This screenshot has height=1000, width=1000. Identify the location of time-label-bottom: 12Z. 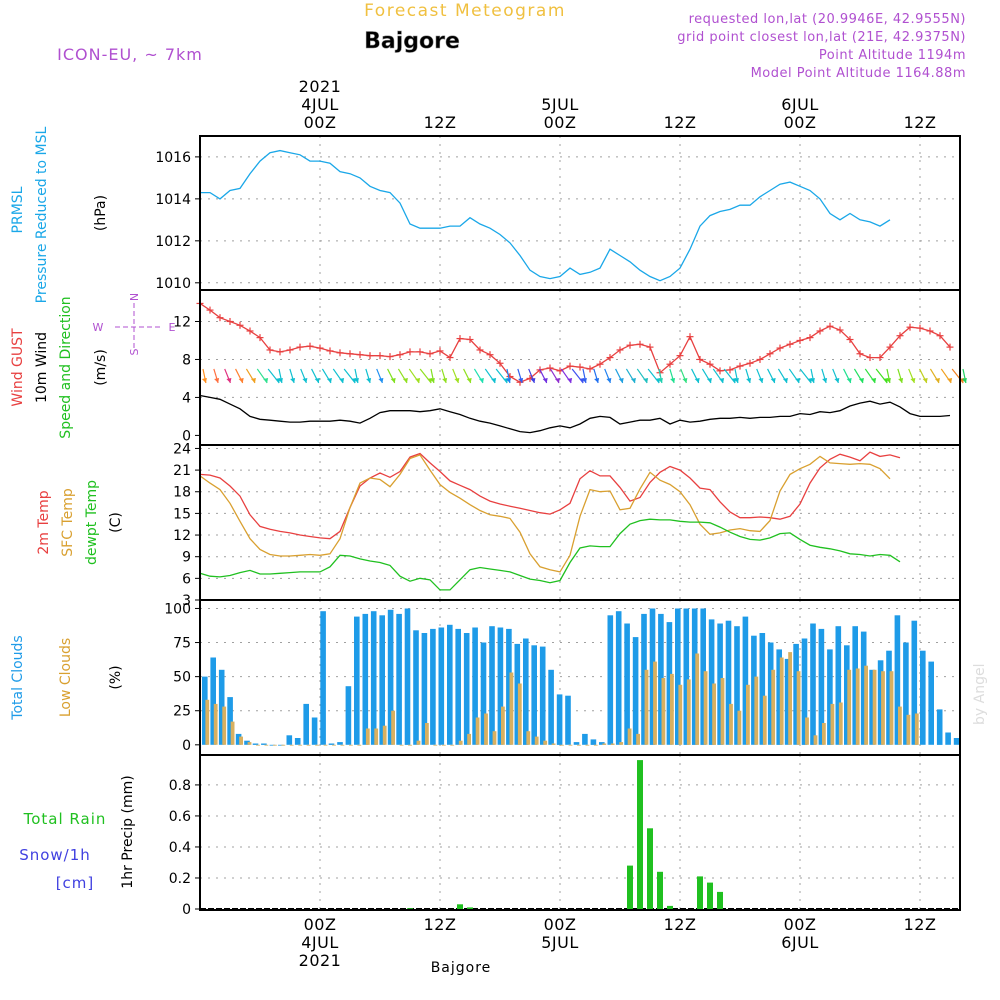
(920, 924).